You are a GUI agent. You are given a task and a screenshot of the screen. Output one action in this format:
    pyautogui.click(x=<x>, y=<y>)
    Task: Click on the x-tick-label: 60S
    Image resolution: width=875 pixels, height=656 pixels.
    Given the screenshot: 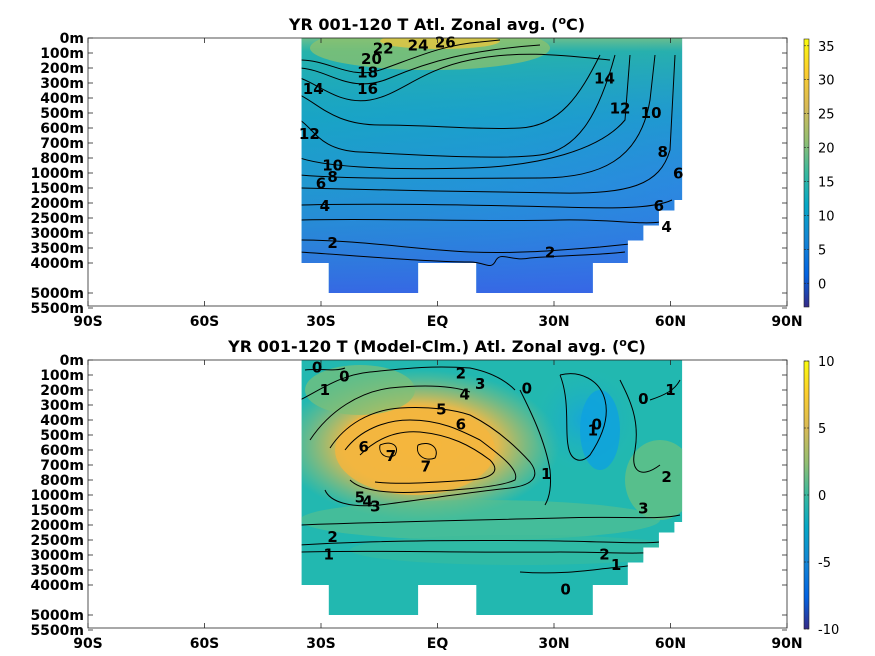 What is the action you would take?
    pyautogui.click(x=205, y=322)
    